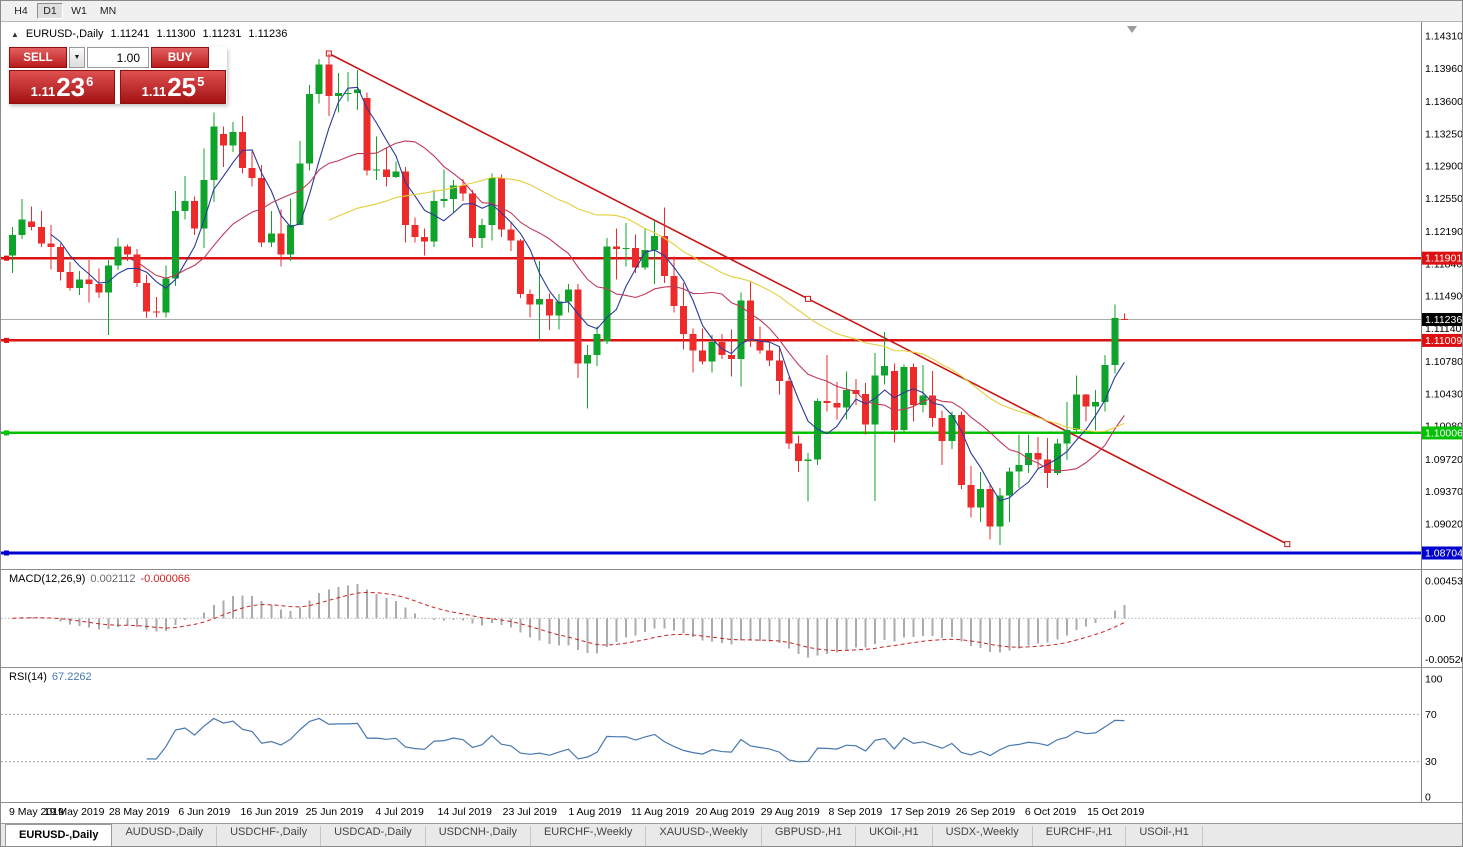 The height and width of the screenshot is (847, 1463). I want to click on date-label: 29 Aug 2019, so click(790, 812).